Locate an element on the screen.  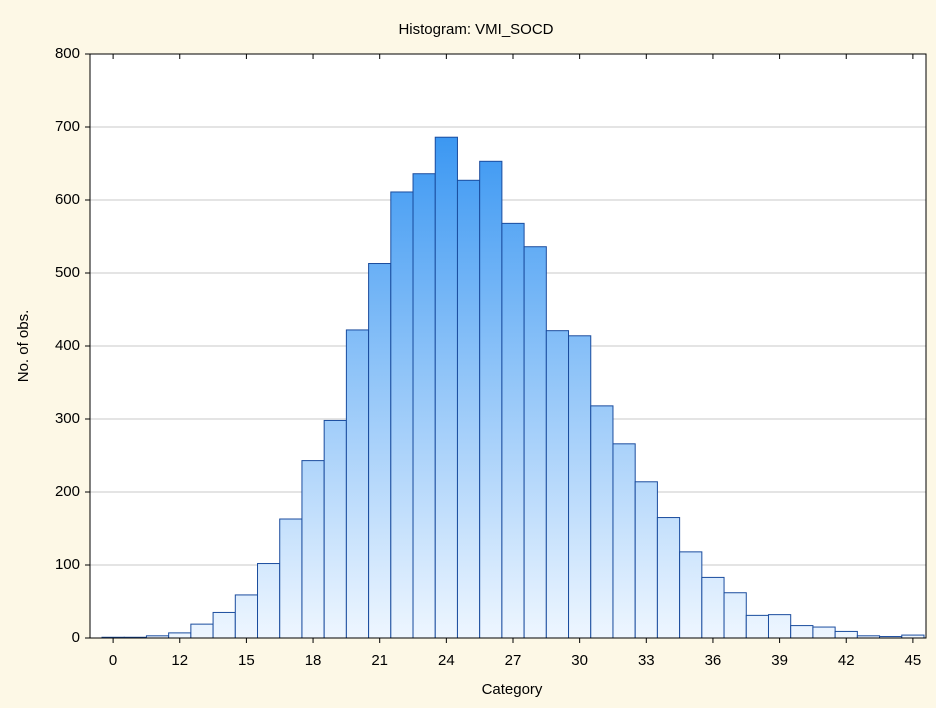
y-tick-label: 500 is located at coordinates (67, 272).